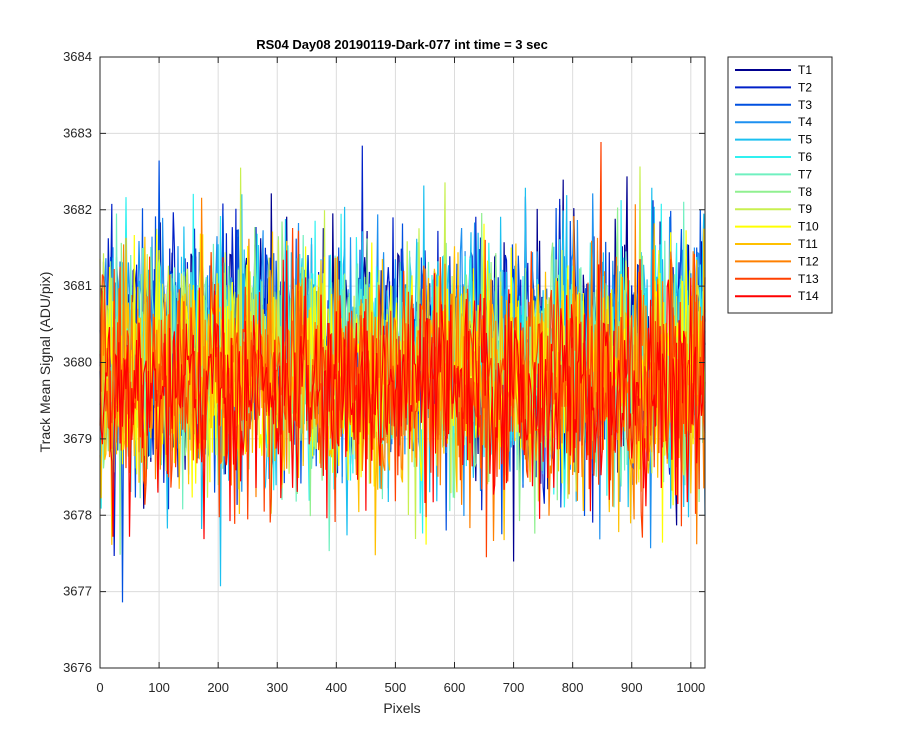 This screenshot has height=755, width=900. Describe the element at coordinates (45, 362) in the screenshot. I see `y-axis-label: Track Mean Signal (ADU/pix)` at that location.